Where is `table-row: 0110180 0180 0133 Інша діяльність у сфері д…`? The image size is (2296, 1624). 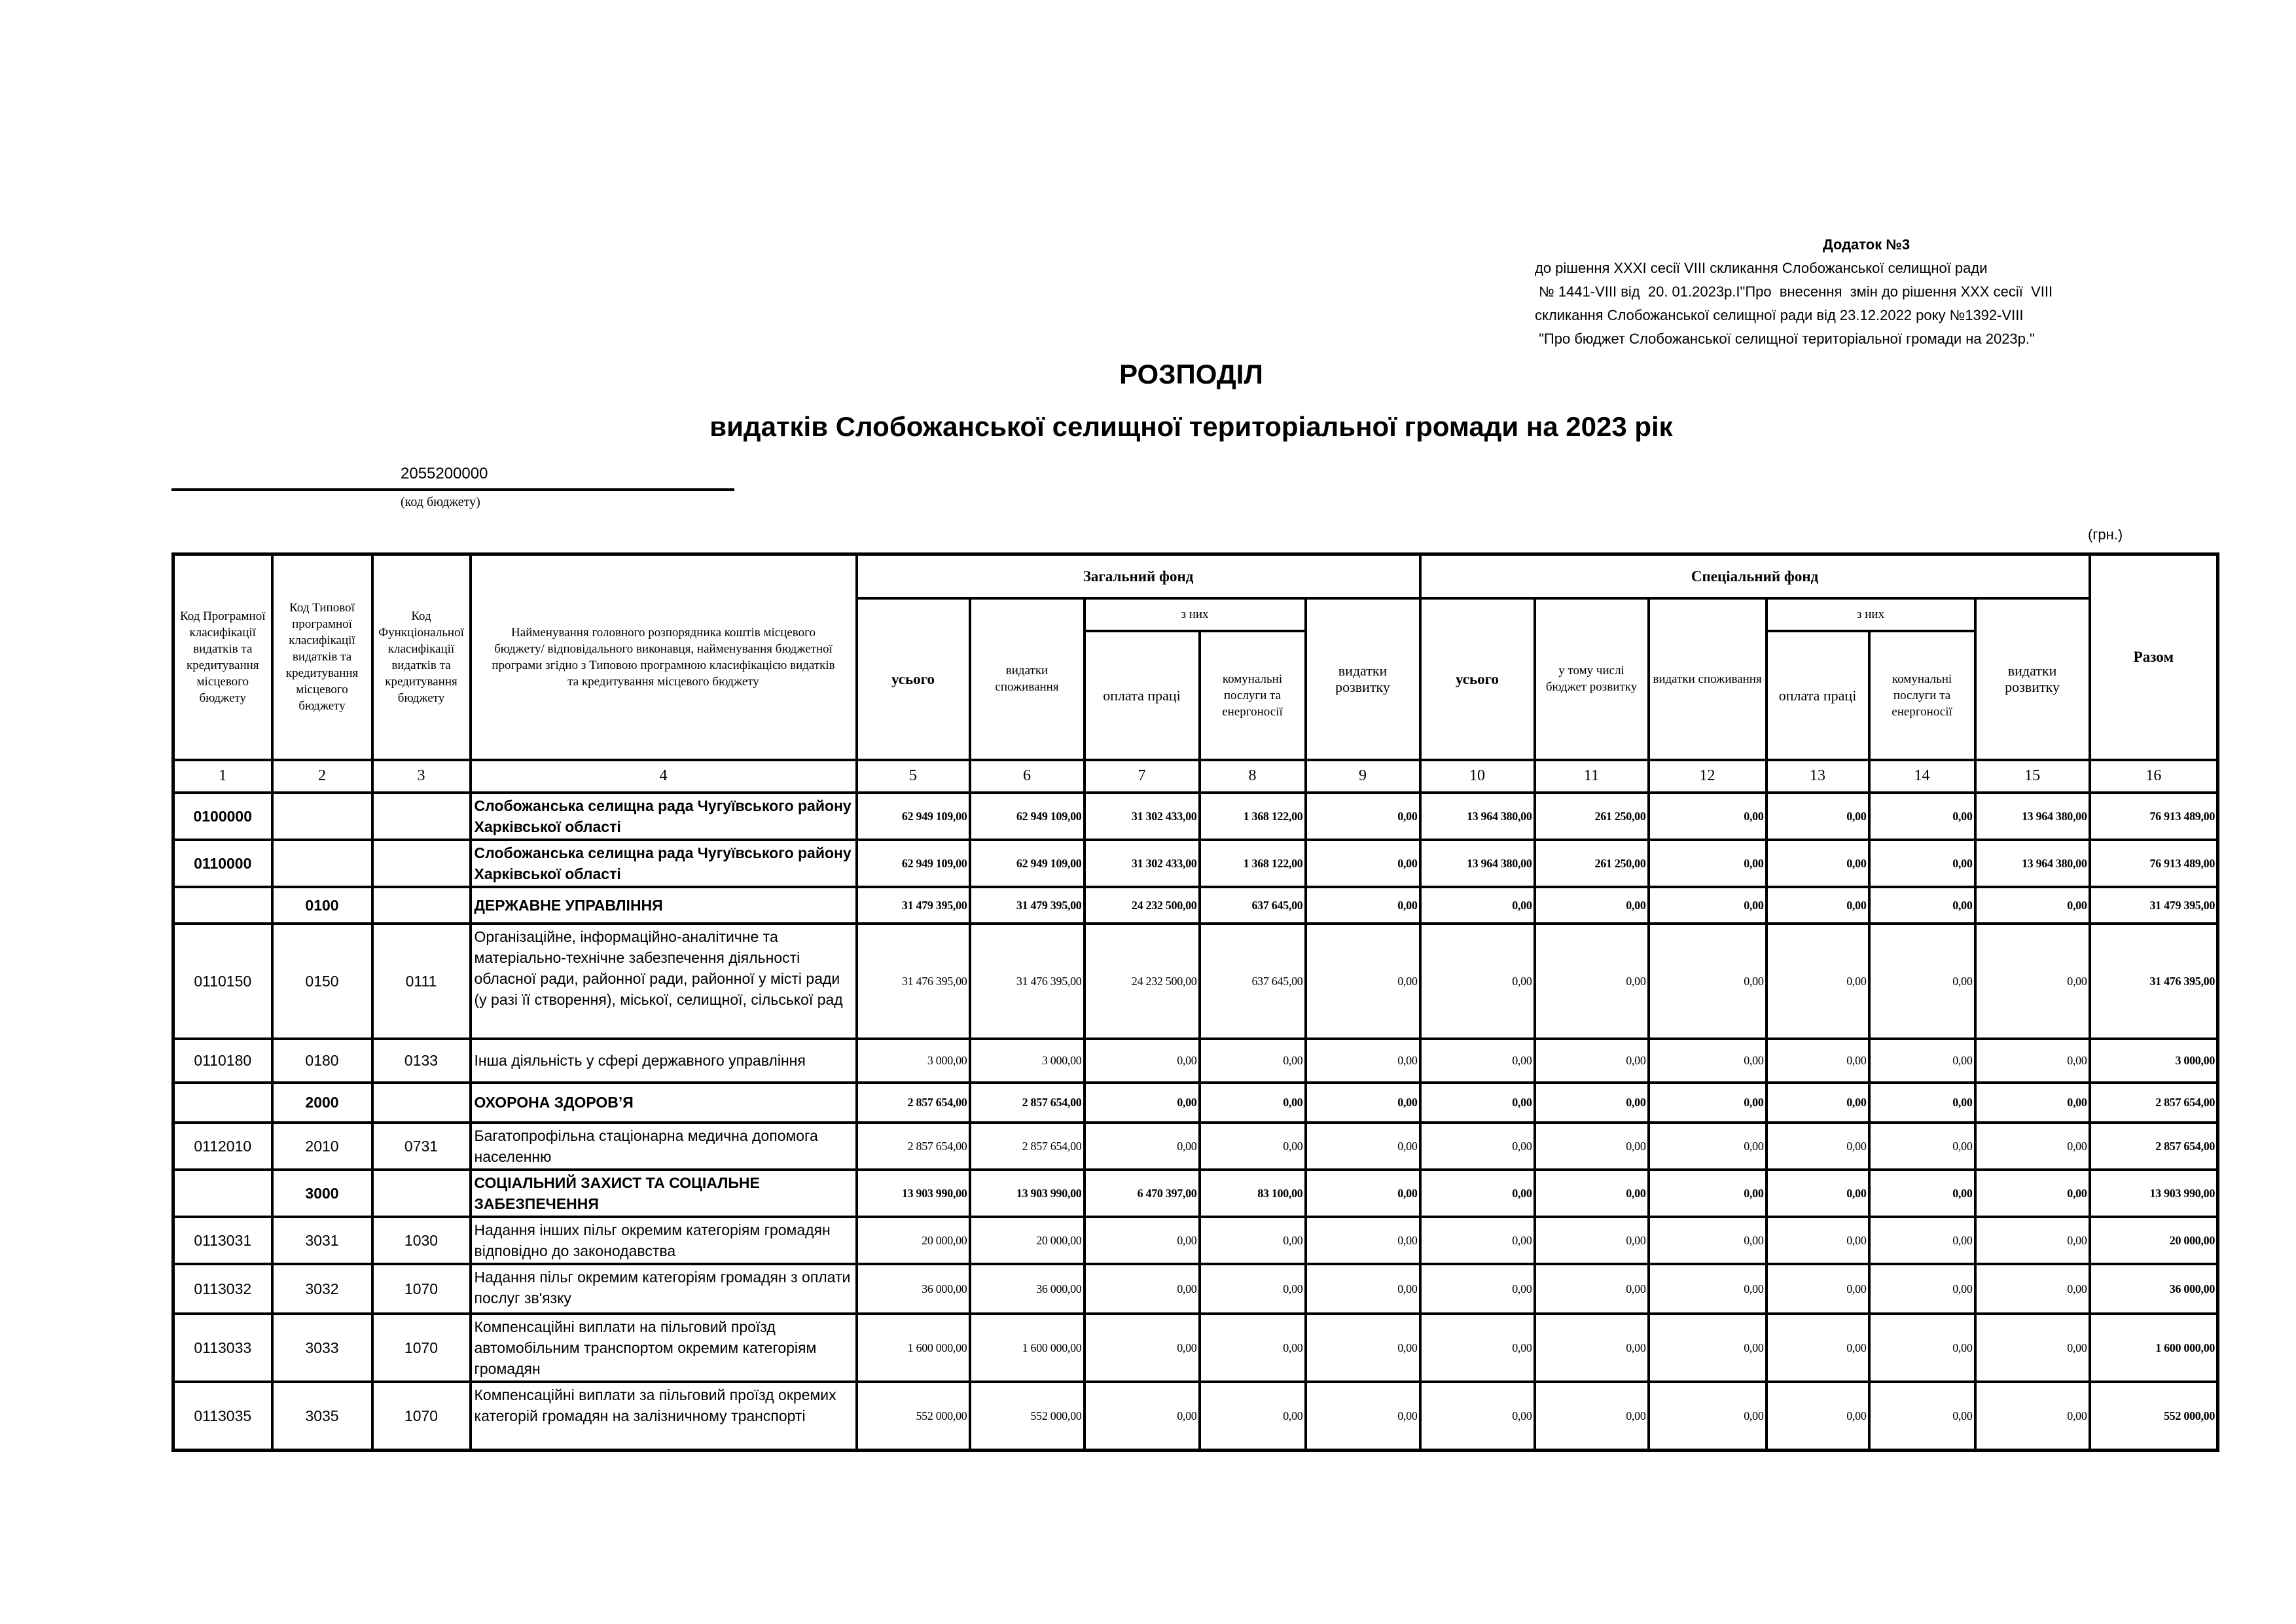 table-row: 0110180 0180 0133 Інша діяльність у сфері д… is located at coordinates (1195, 1060).